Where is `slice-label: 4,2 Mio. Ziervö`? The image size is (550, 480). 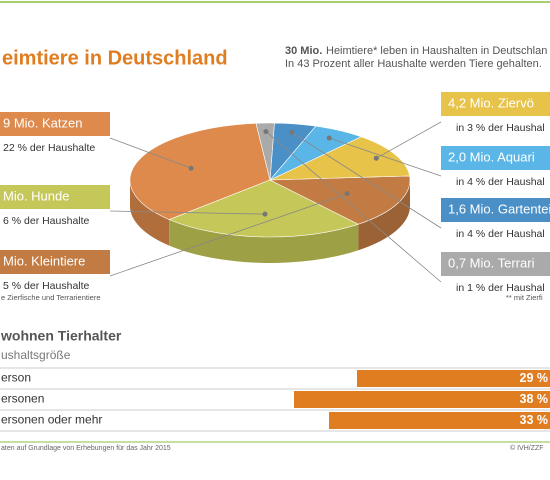 slice-label: 4,2 Mio. Ziervö is located at coordinates (491, 102).